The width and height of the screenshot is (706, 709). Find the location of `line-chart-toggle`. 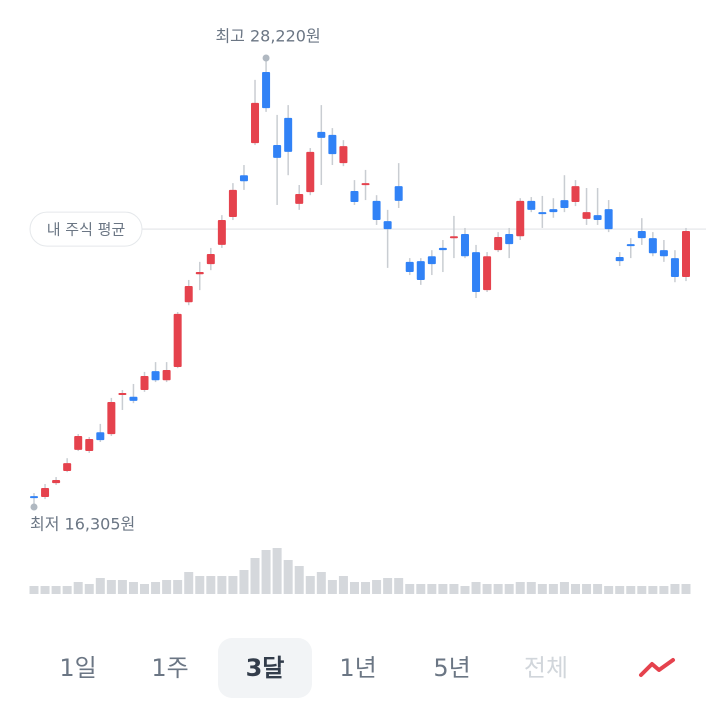

line-chart-toggle is located at coordinates (657, 667).